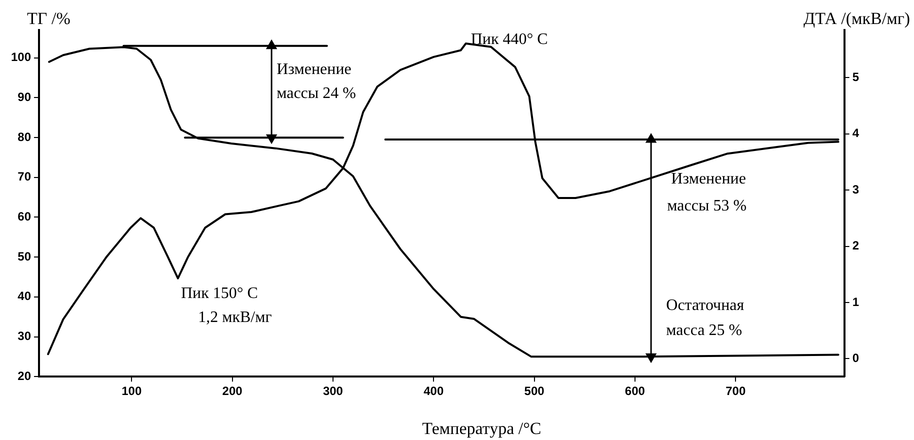  Describe the element at coordinates (509, 39) in the screenshot. I see `annotation: Пик 440° C` at that location.